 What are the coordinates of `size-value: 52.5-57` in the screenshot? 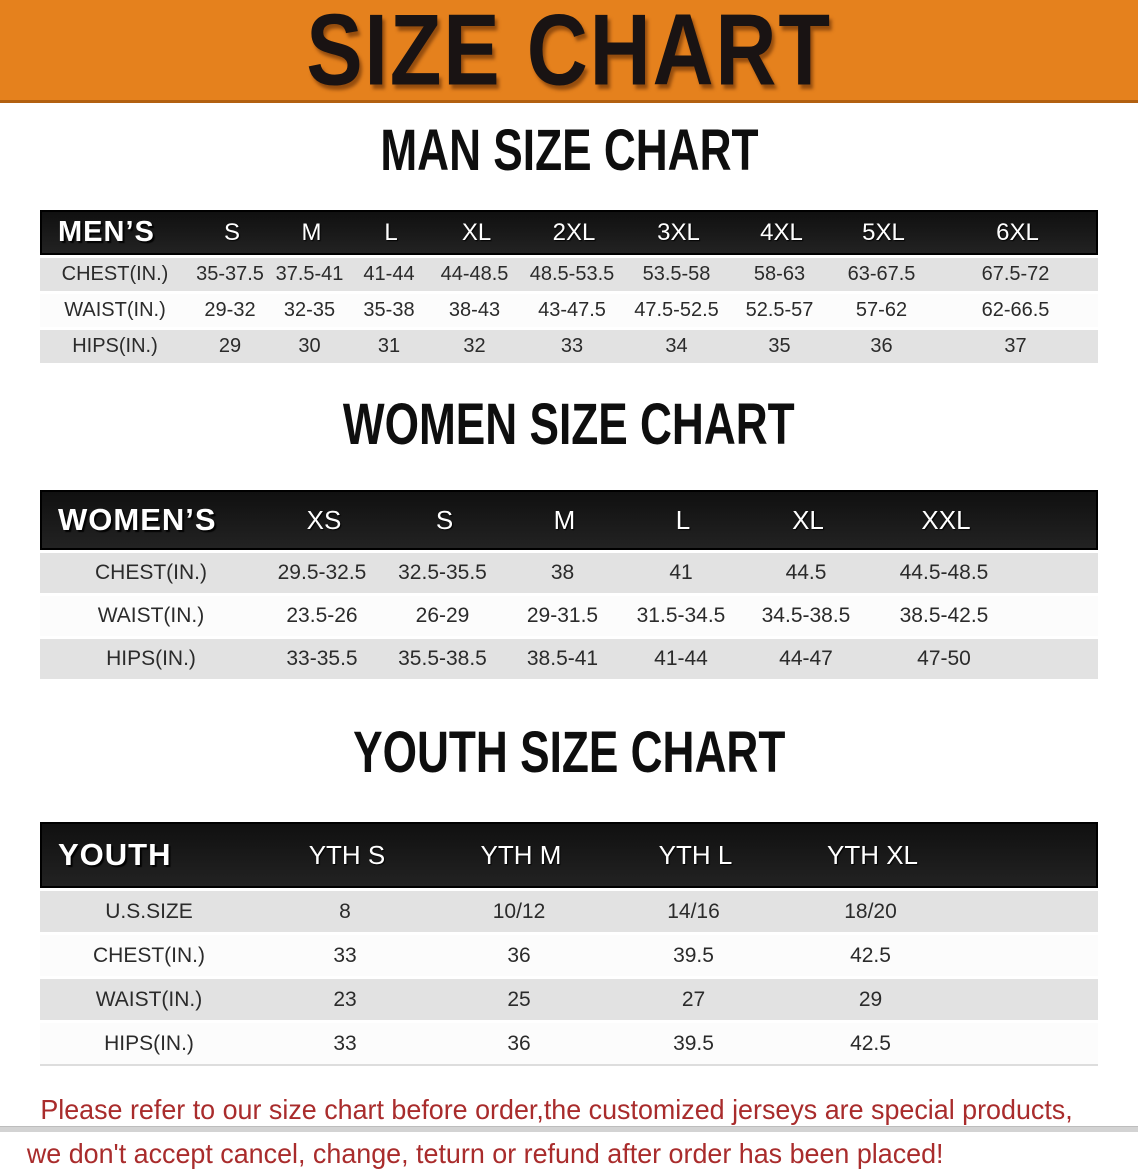 It's located at (779, 310).